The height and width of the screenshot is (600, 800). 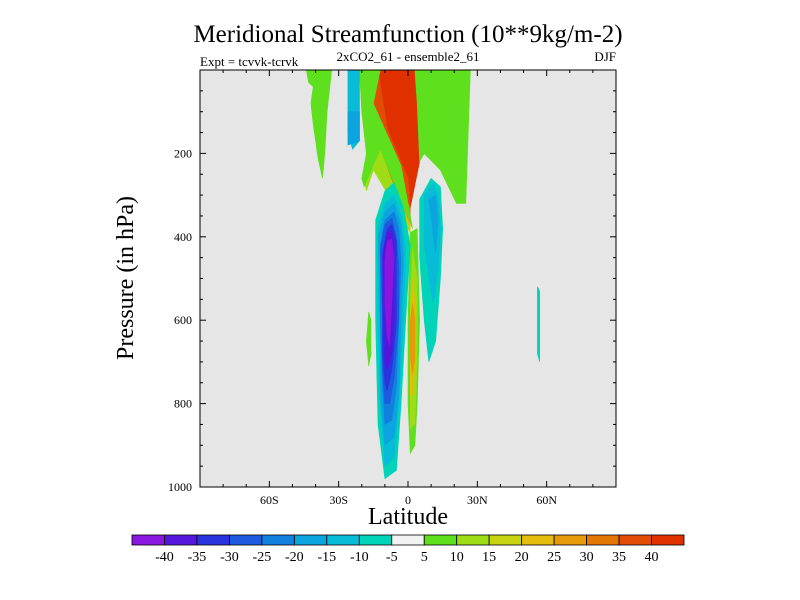 I want to click on colorbar-label: -40, so click(x=164, y=557).